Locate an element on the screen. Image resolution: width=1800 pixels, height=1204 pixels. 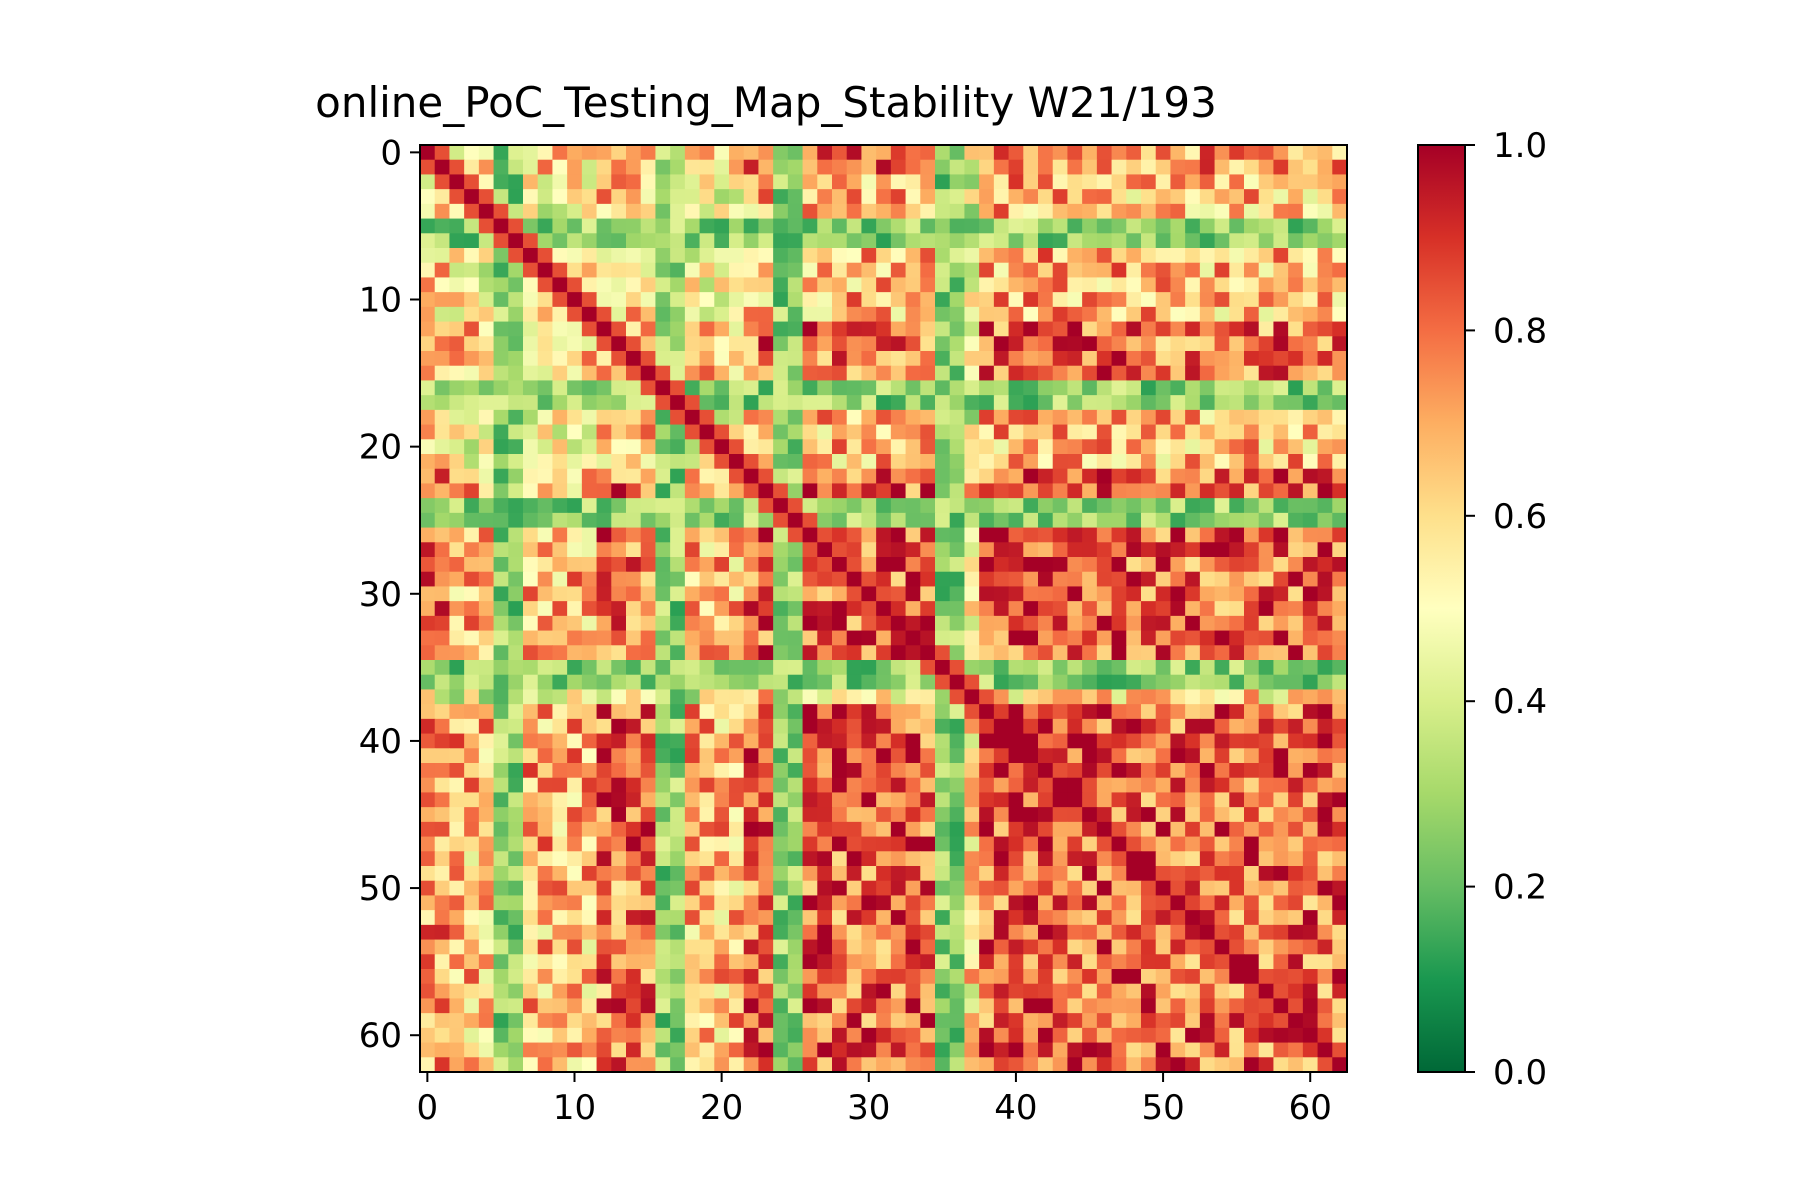
x-tick-label: 40 is located at coordinates (1015, 1108).